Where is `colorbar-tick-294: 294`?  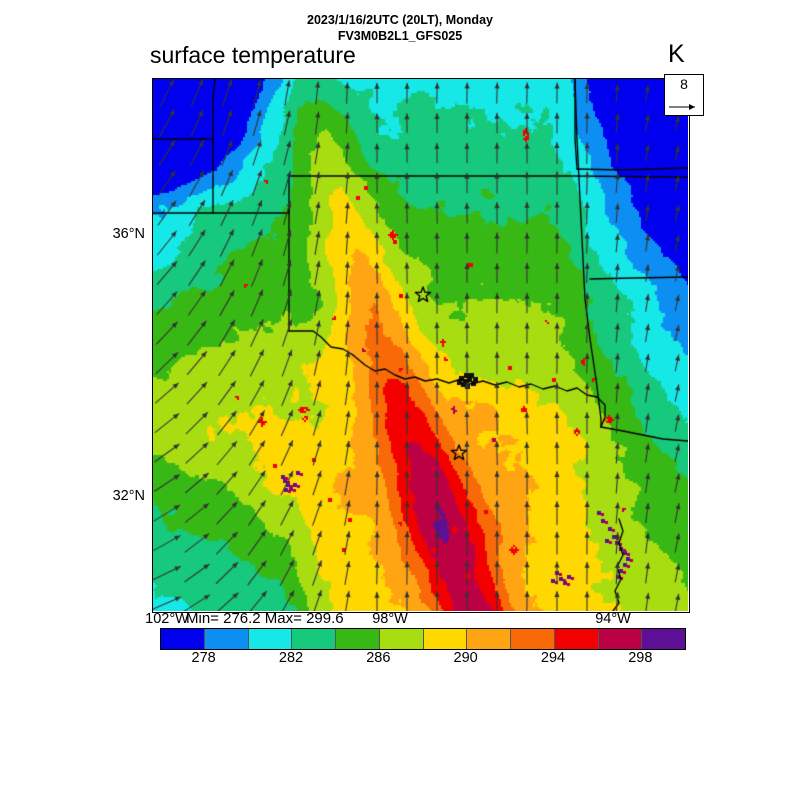 colorbar-tick-294: 294 is located at coordinates (553, 658).